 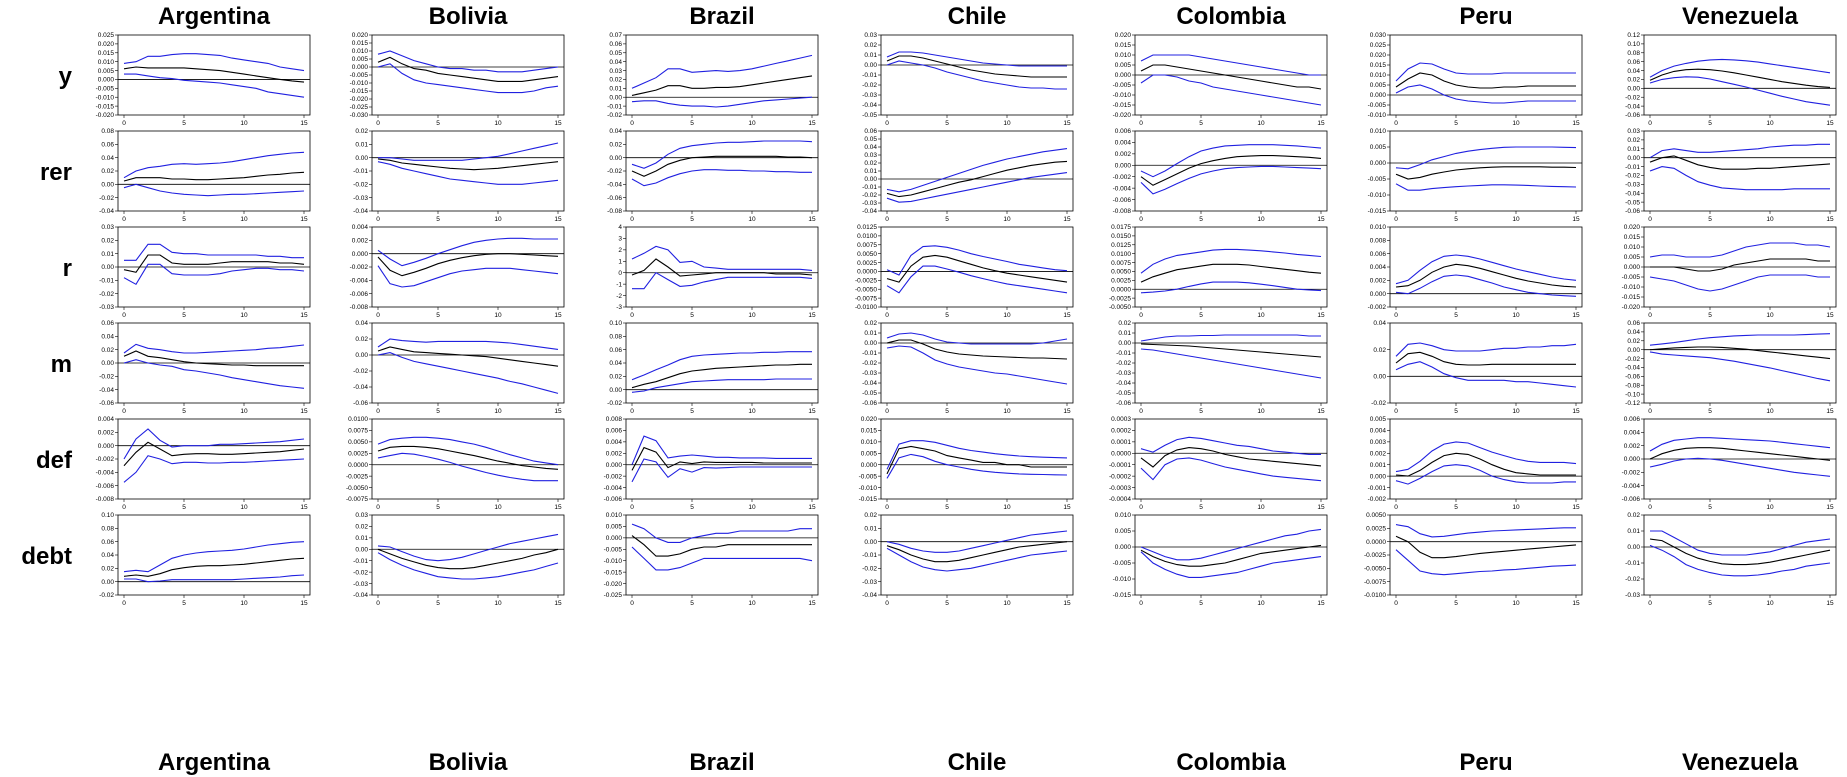 What do you see at coordinates (1378, 465) in the screenshot?
I see `y-tick-label: 0.001` at bounding box center [1378, 465].